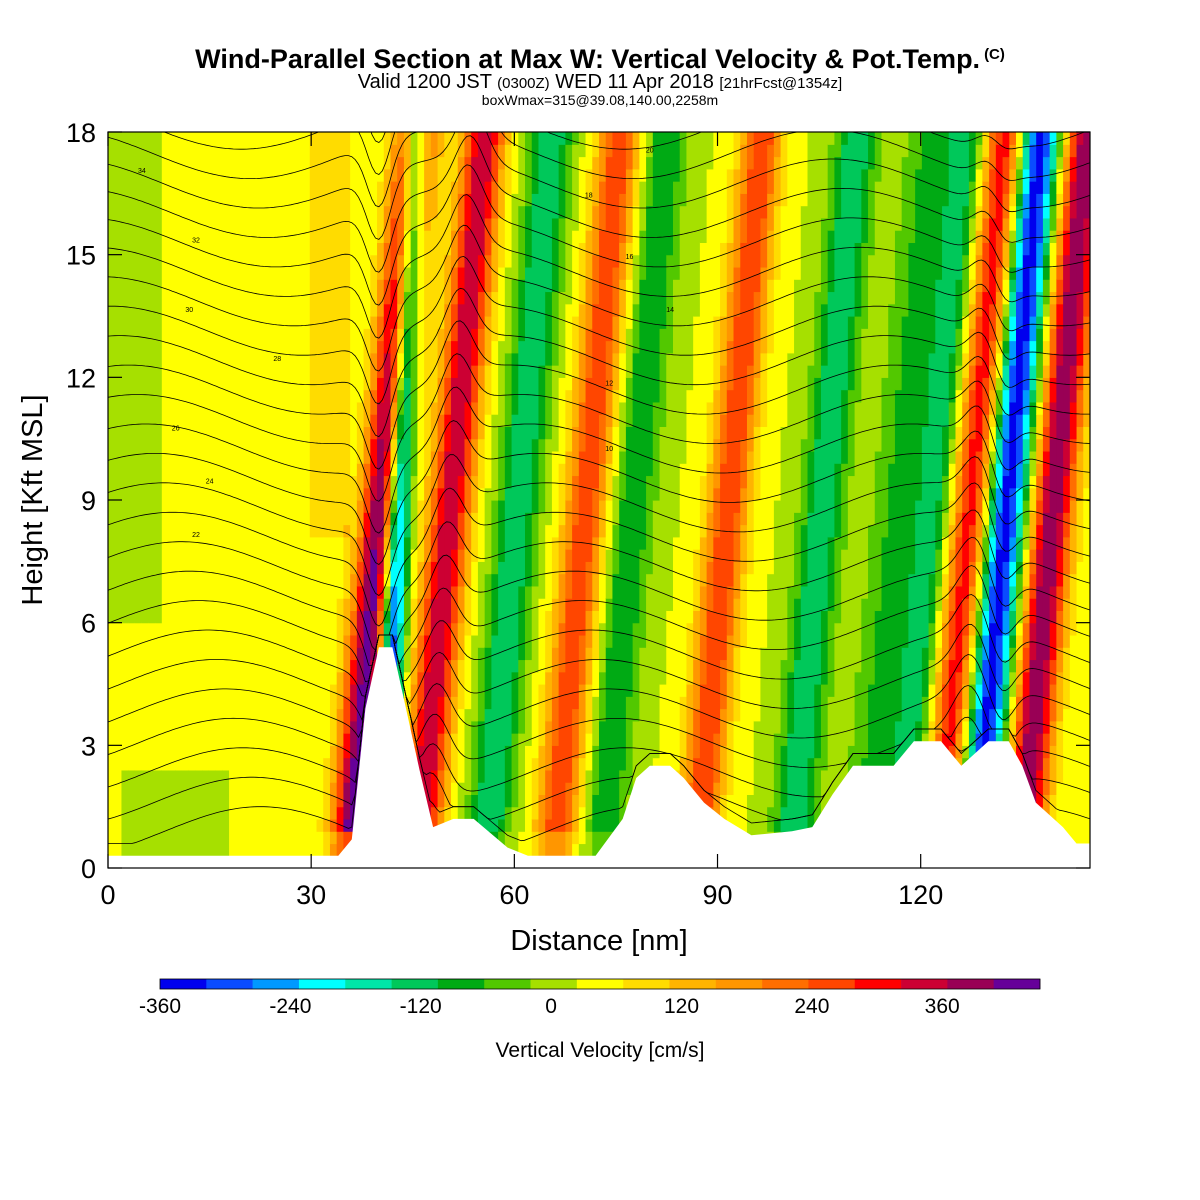 The image size is (1200, 1200). I want to click on isentrope-label: 30, so click(189, 310).